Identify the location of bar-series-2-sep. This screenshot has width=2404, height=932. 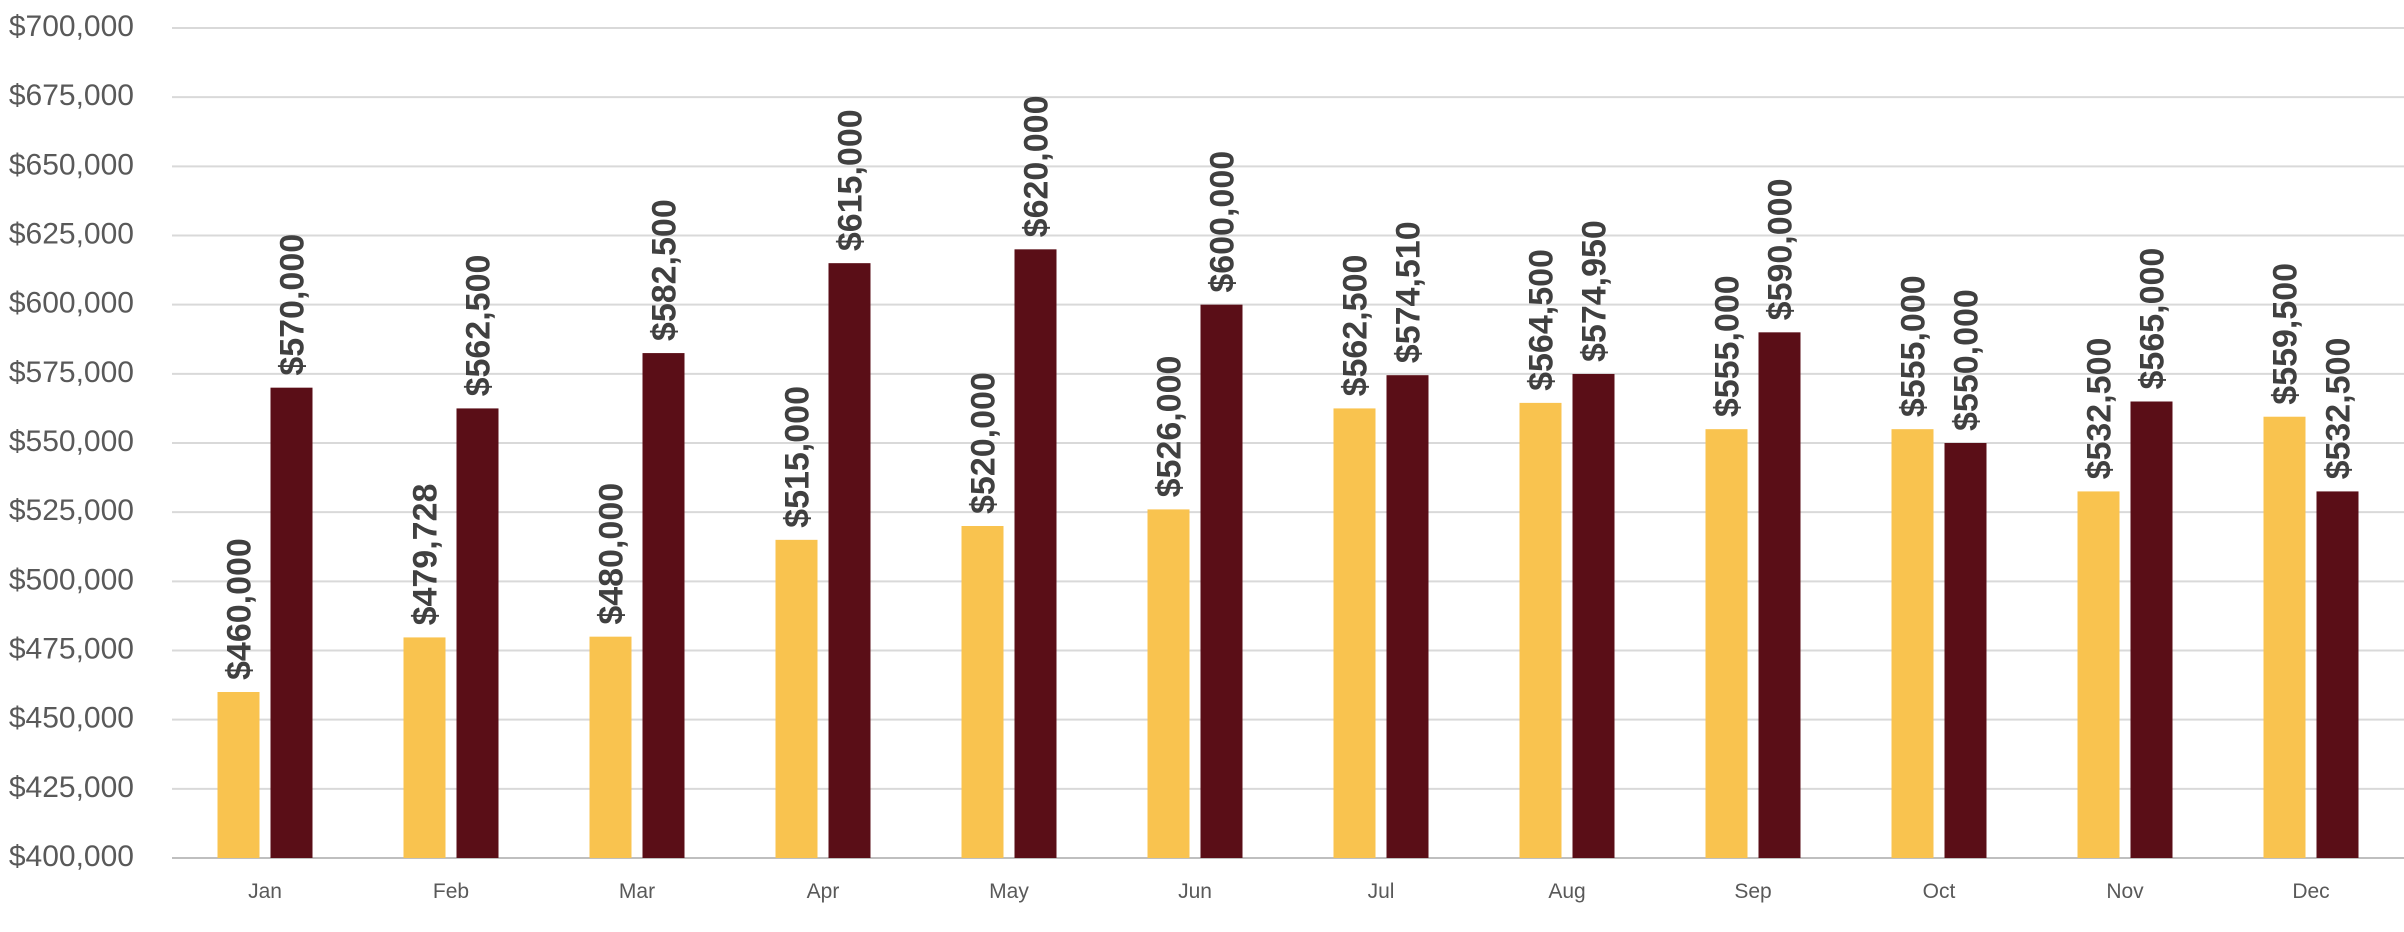
(1779, 595).